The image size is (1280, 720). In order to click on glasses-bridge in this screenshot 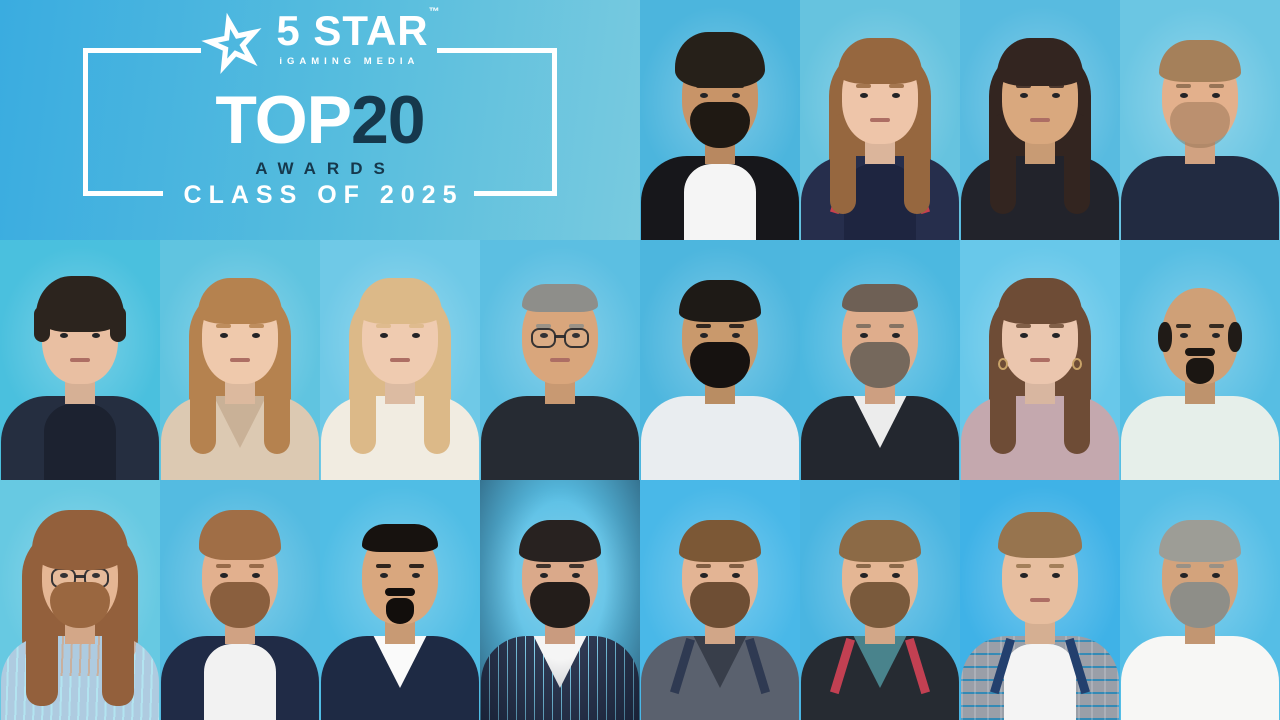, I will do `click(80, 576)`.